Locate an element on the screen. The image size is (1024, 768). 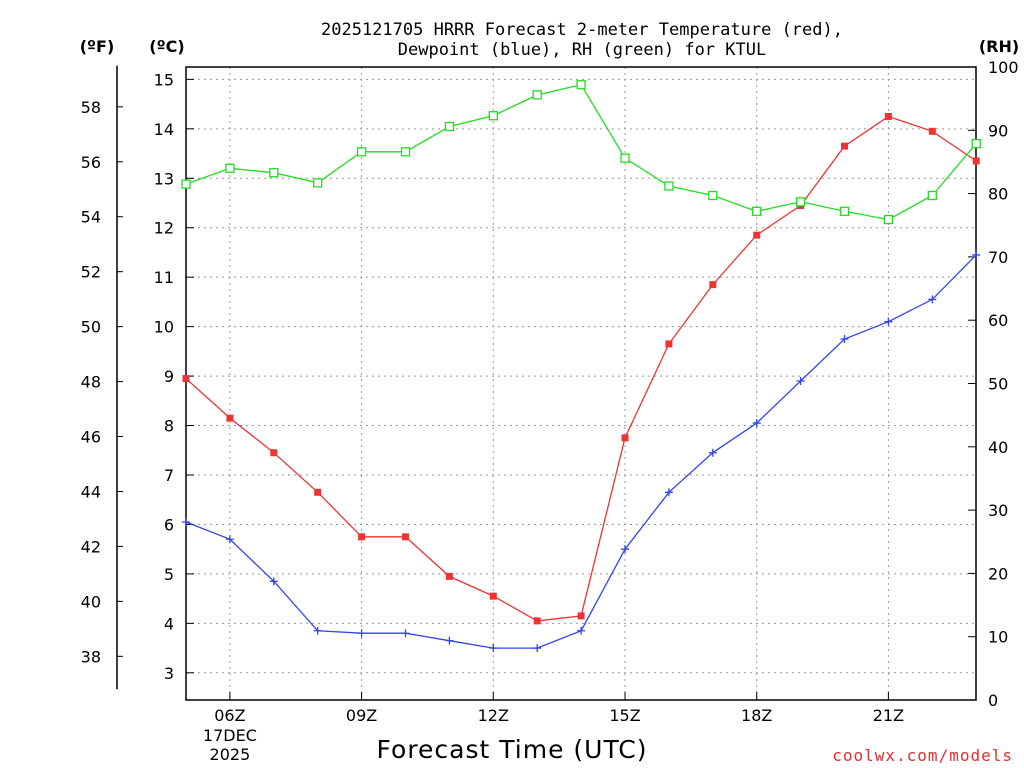
celsius-tick-label: 6 is located at coordinates (169, 524).